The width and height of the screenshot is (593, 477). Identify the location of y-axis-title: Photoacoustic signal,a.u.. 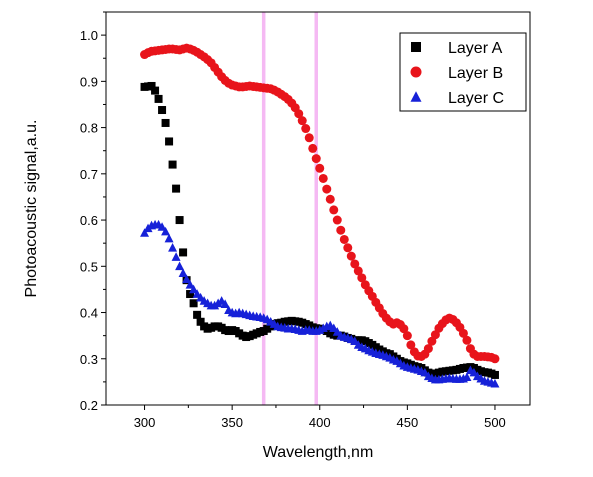
(31, 209).